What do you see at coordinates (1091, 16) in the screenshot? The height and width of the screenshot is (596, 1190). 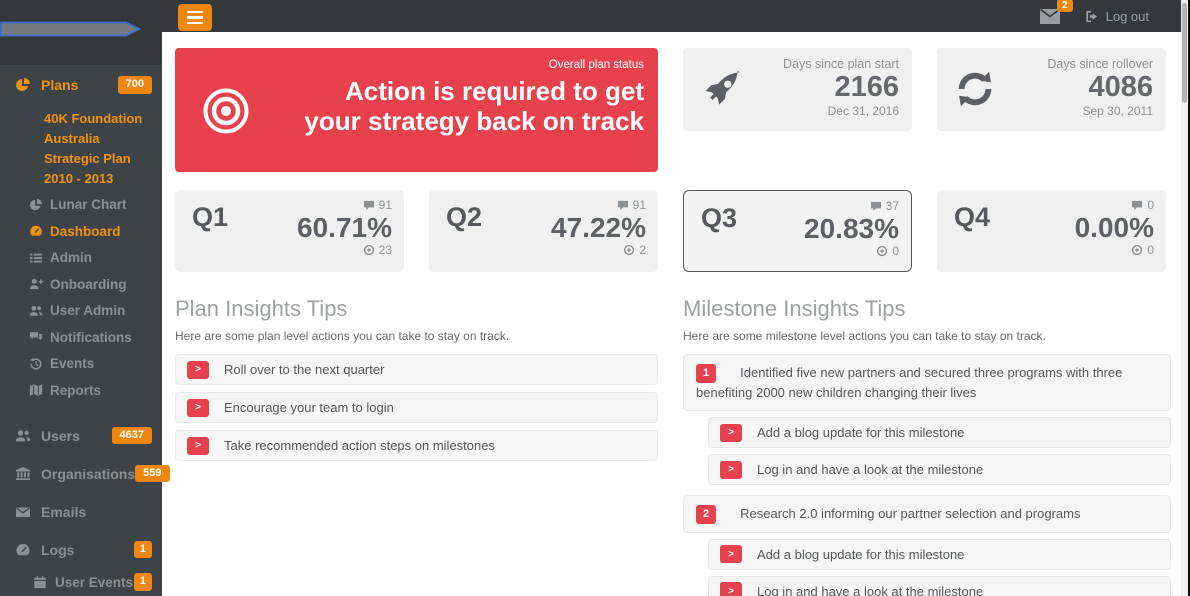 I see `sign-out-icon` at bounding box center [1091, 16].